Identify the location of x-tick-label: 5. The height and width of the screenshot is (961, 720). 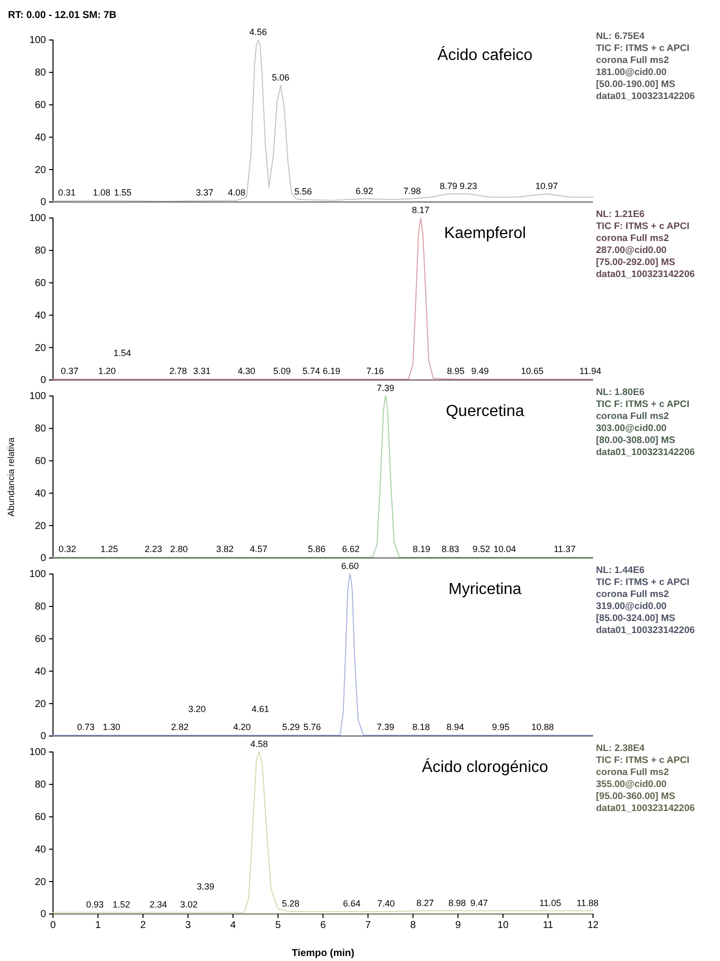
(278, 926).